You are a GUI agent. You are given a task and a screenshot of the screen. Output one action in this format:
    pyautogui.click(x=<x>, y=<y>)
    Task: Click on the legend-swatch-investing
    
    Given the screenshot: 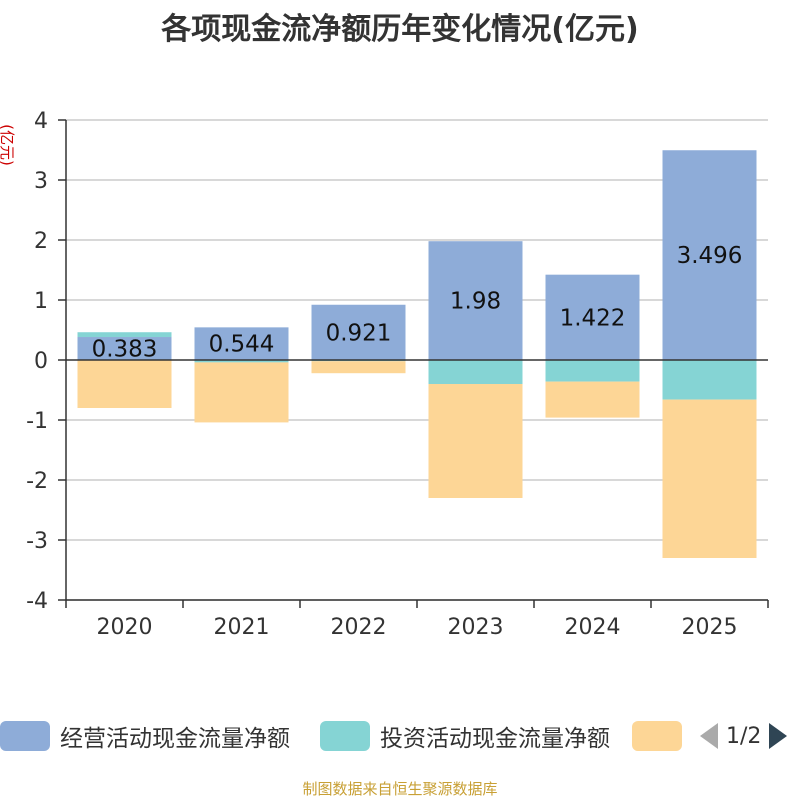 What is the action you would take?
    pyautogui.click(x=345, y=736)
    